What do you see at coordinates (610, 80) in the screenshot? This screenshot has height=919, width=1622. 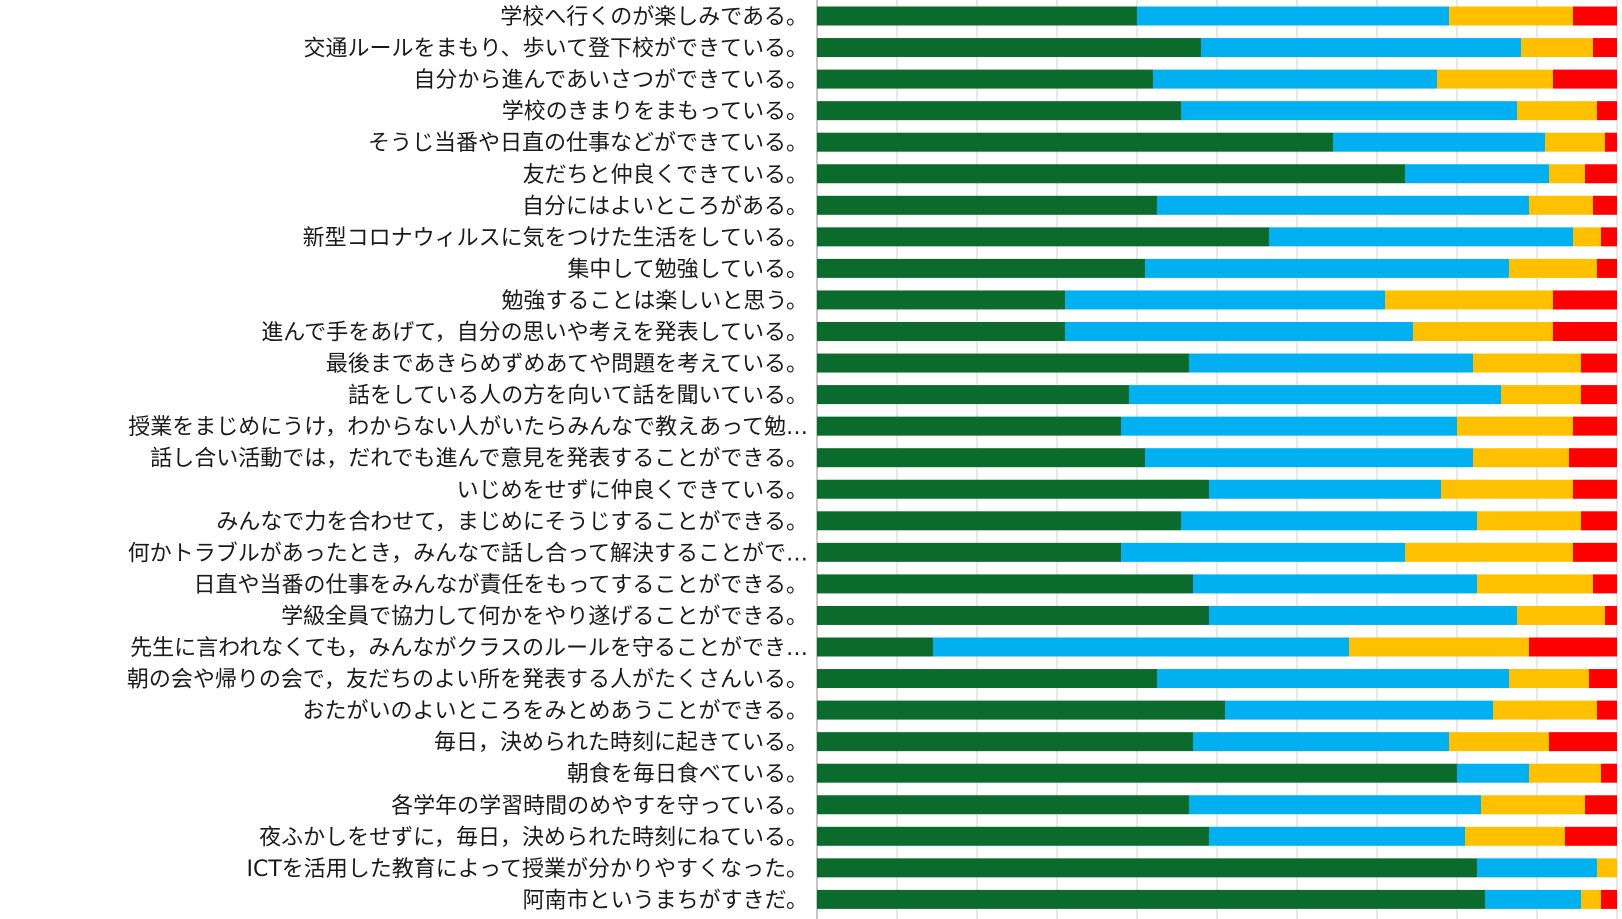 I see `category-label: 自分から進んであいさつができている。` at bounding box center [610, 80].